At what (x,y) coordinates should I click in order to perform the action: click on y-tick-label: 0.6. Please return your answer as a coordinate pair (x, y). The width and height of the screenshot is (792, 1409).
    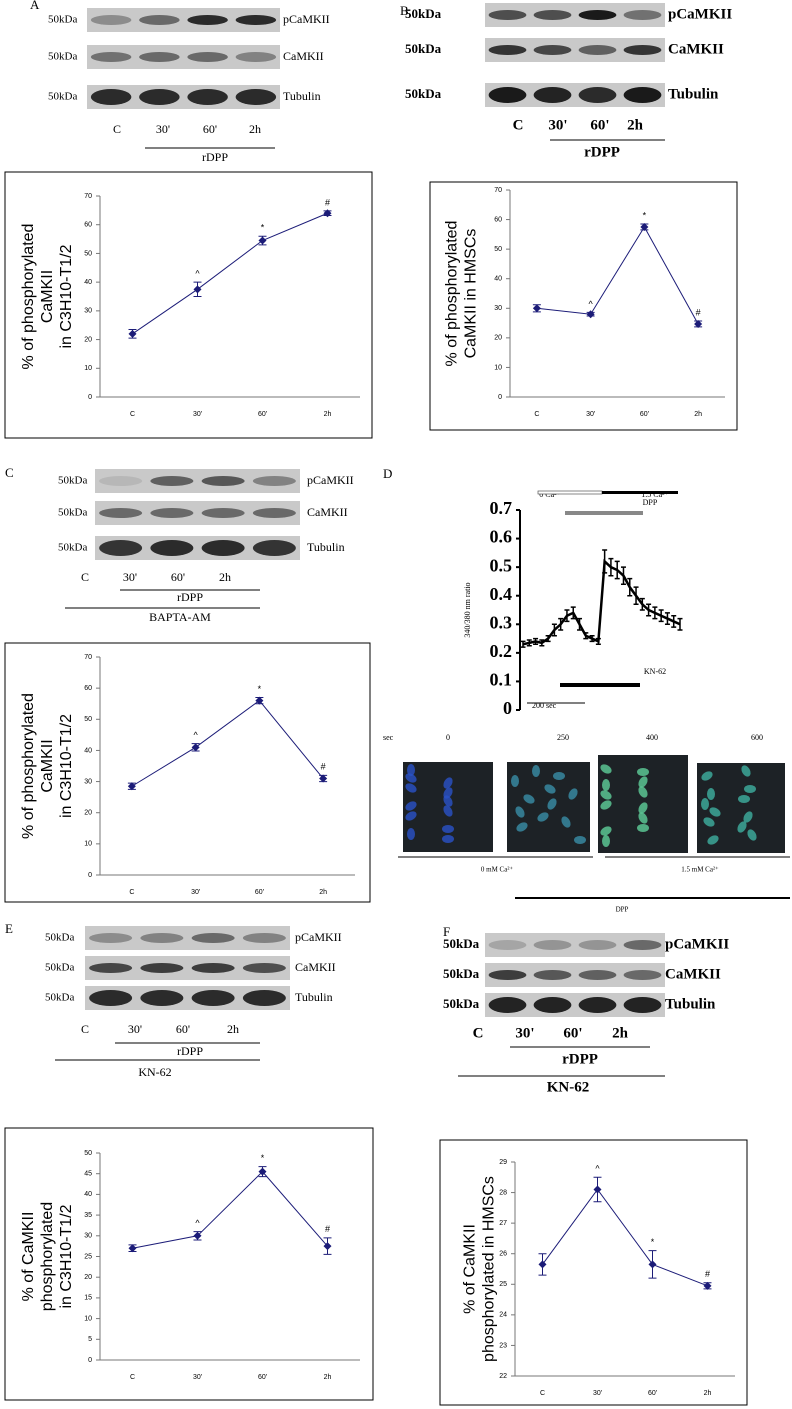
    Looking at the image, I should click on (501, 537).